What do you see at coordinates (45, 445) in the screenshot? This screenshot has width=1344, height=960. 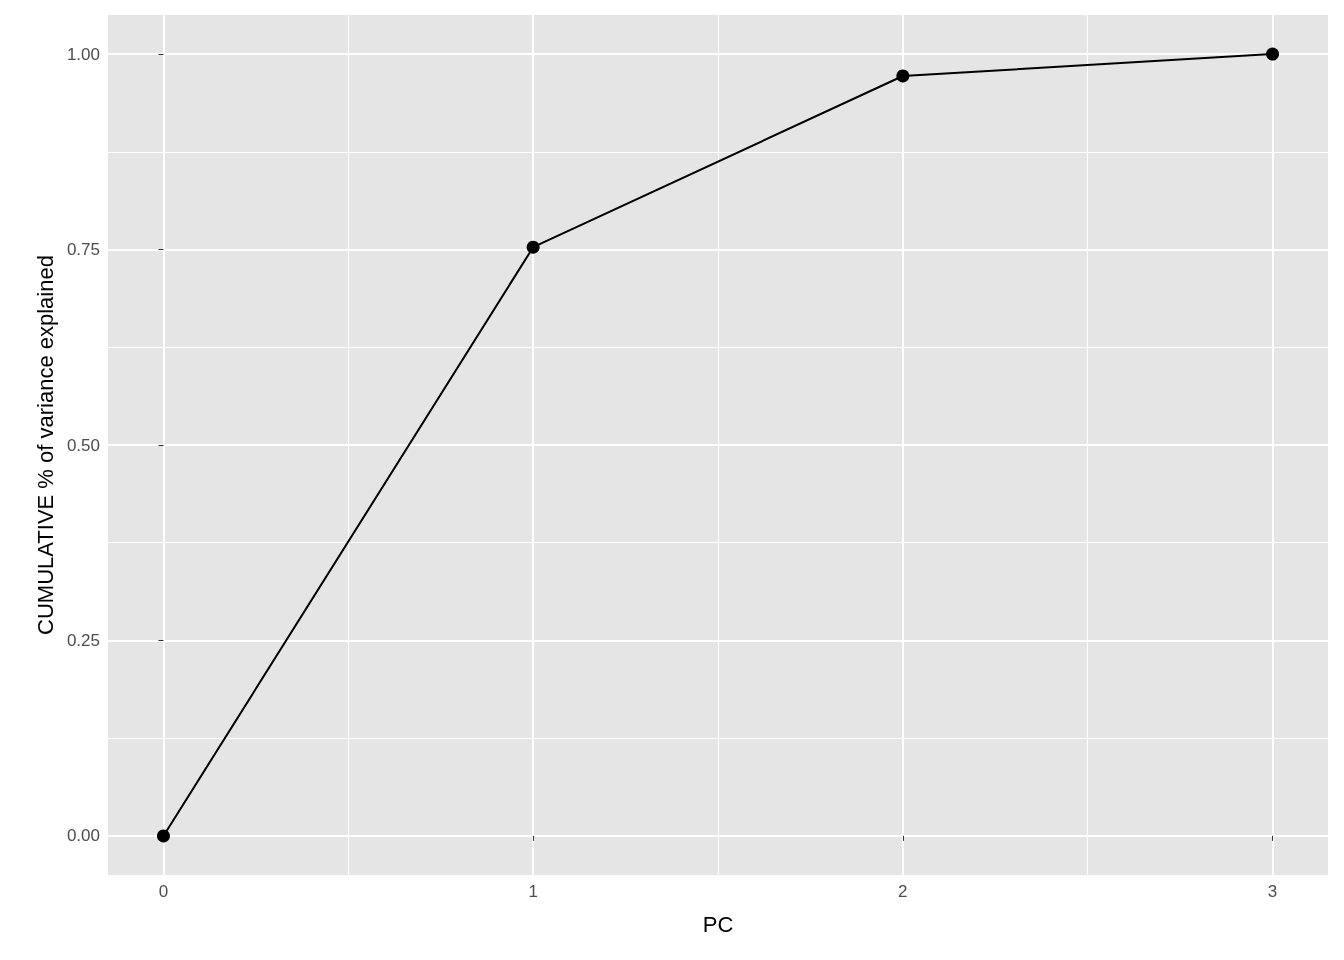 I see `y-axis-title: CUMULATIVE % of variance explained` at bounding box center [45, 445].